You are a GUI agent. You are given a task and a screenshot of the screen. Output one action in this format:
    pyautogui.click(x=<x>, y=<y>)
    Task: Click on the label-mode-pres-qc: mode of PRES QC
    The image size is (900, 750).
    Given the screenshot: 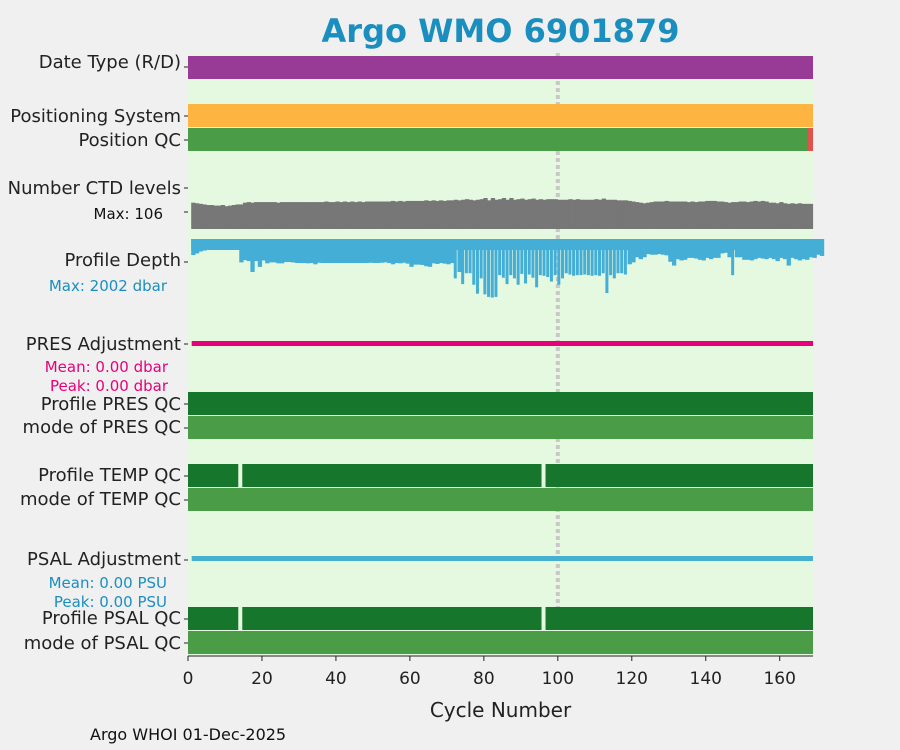 What is the action you would take?
    pyautogui.click(x=101, y=427)
    